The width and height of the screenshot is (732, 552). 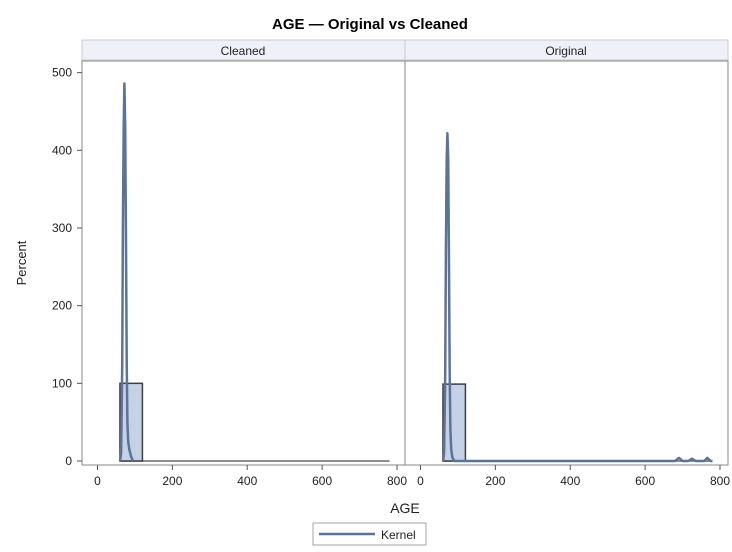 I want to click on panel-header-original, so click(x=566, y=50).